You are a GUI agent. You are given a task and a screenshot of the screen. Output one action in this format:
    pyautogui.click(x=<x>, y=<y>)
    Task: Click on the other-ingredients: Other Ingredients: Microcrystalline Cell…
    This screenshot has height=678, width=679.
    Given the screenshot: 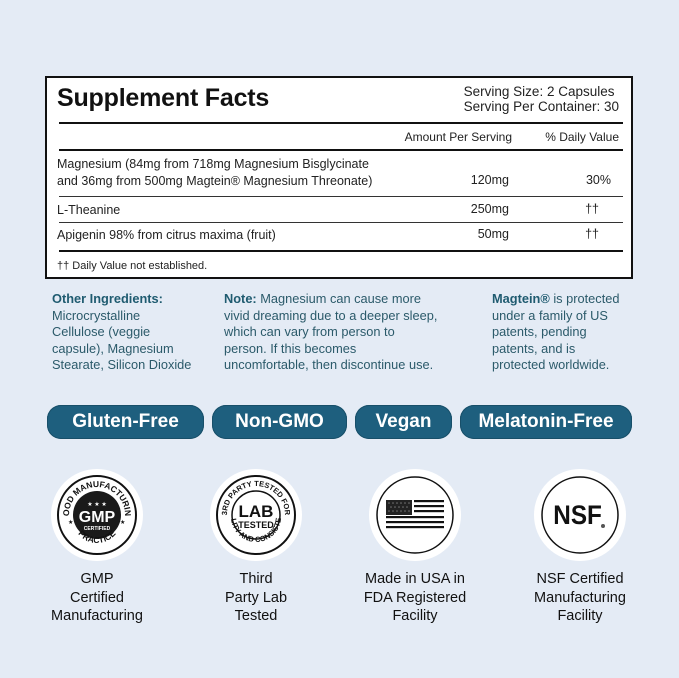 What is the action you would take?
    pyautogui.click(x=121, y=332)
    